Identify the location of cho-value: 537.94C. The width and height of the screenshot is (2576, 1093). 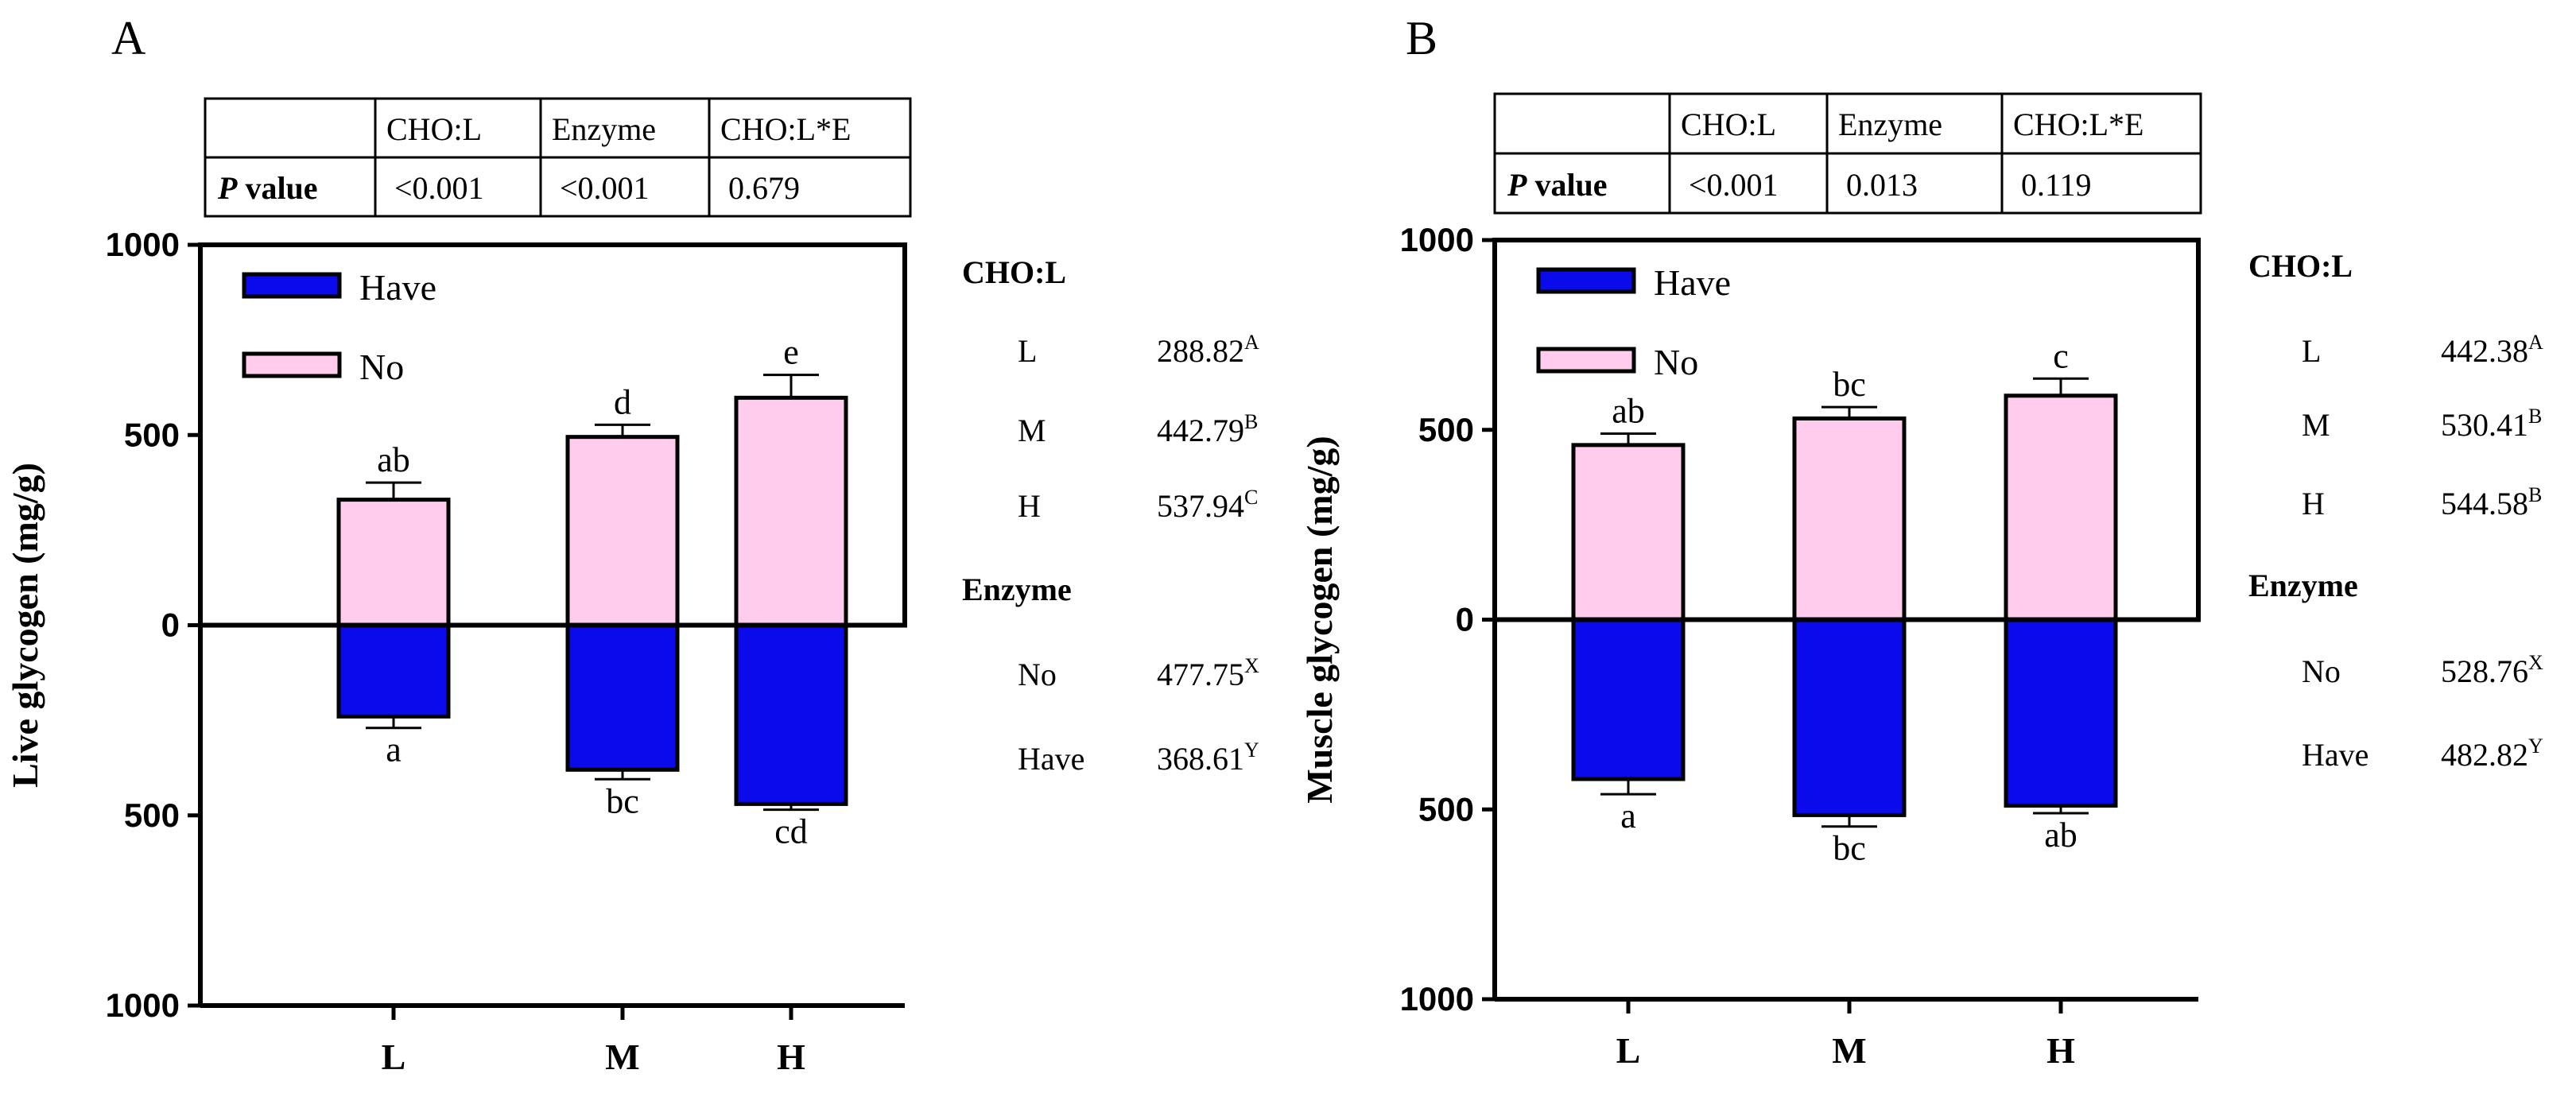
(1208, 505).